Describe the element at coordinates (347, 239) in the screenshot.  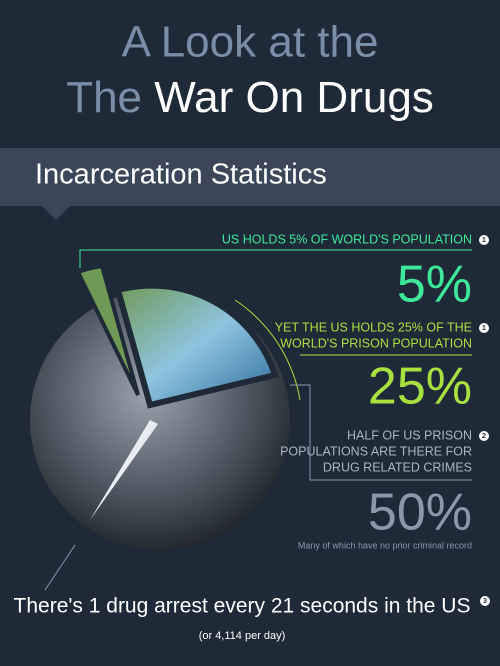
I see `stat-label: US HOLDS 5% OF WORLD'S POPULATION` at that location.